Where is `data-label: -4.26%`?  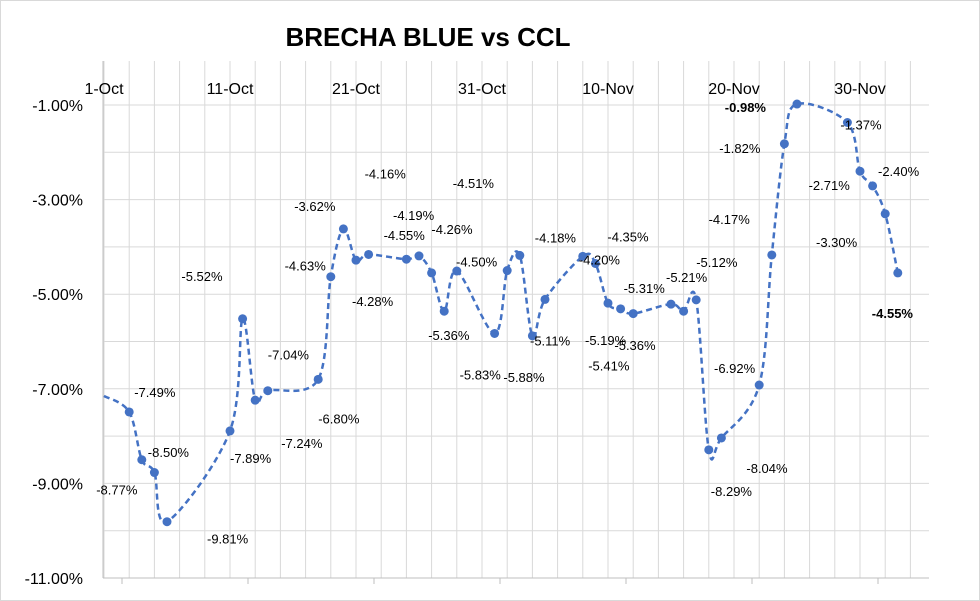
data-label: -4.26% is located at coordinates (452, 229).